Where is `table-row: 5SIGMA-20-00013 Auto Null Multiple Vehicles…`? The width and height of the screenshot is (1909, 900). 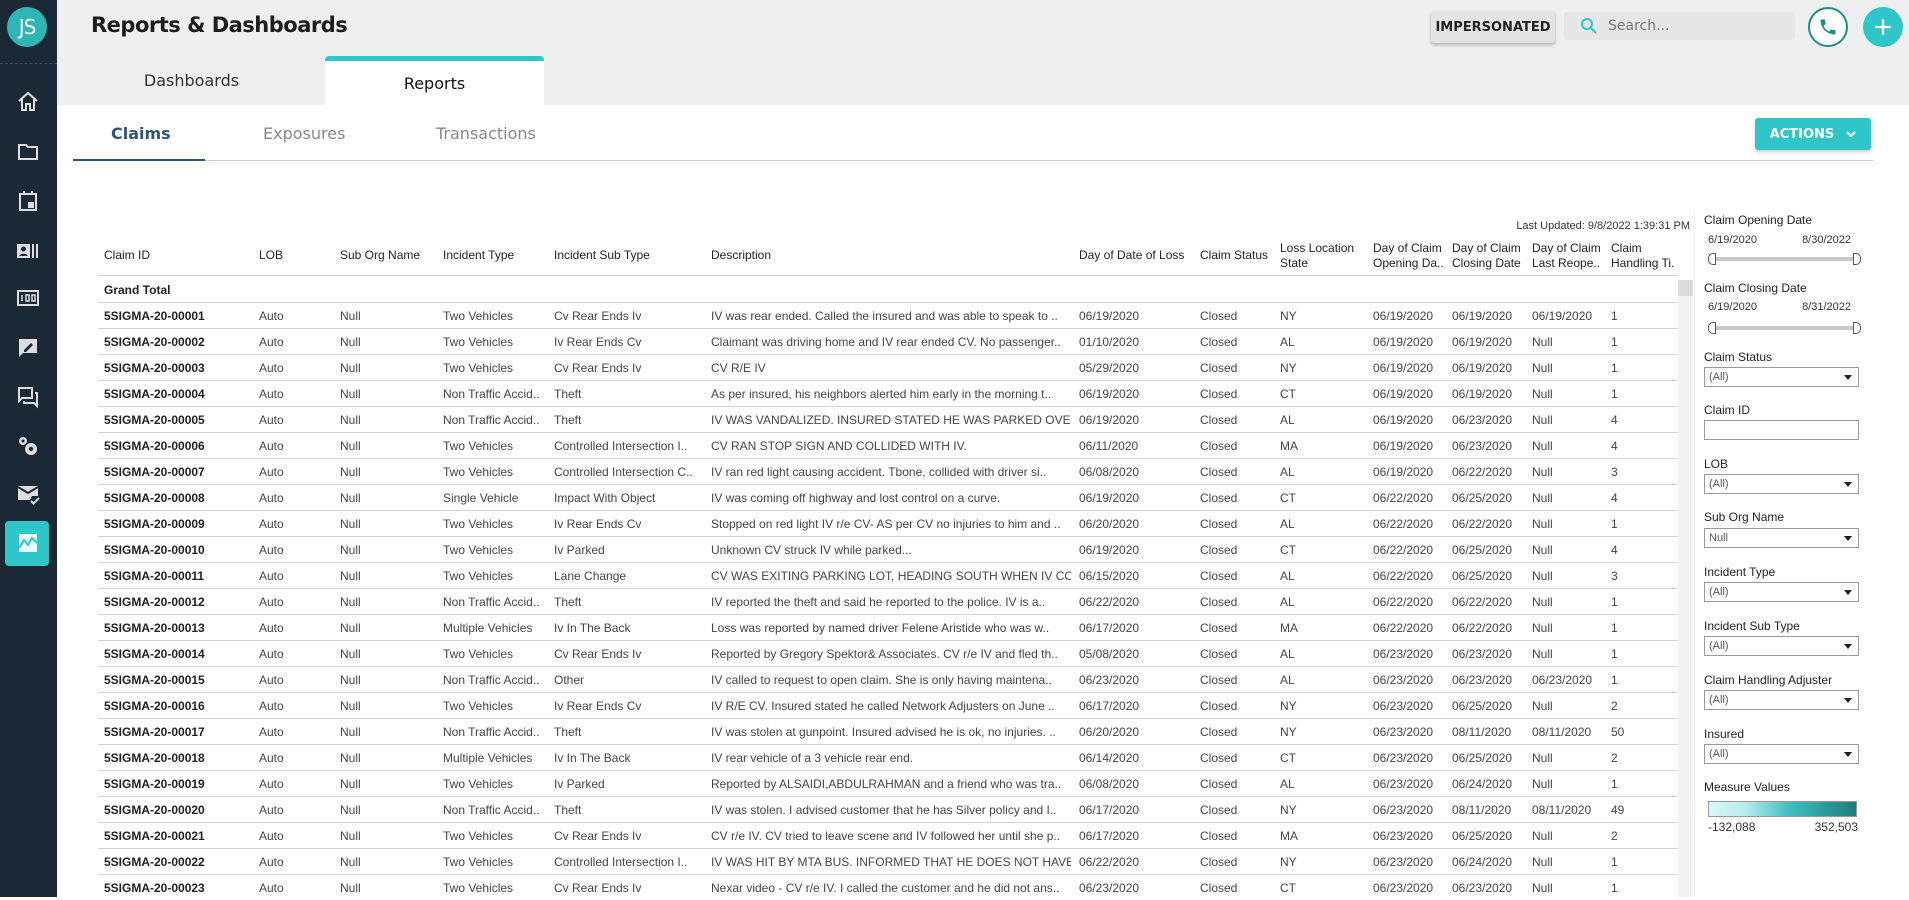
table-row: 5SIGMA-20-00013 Auto Null Multiple Vehicles… is located at coordinates (888, 627).